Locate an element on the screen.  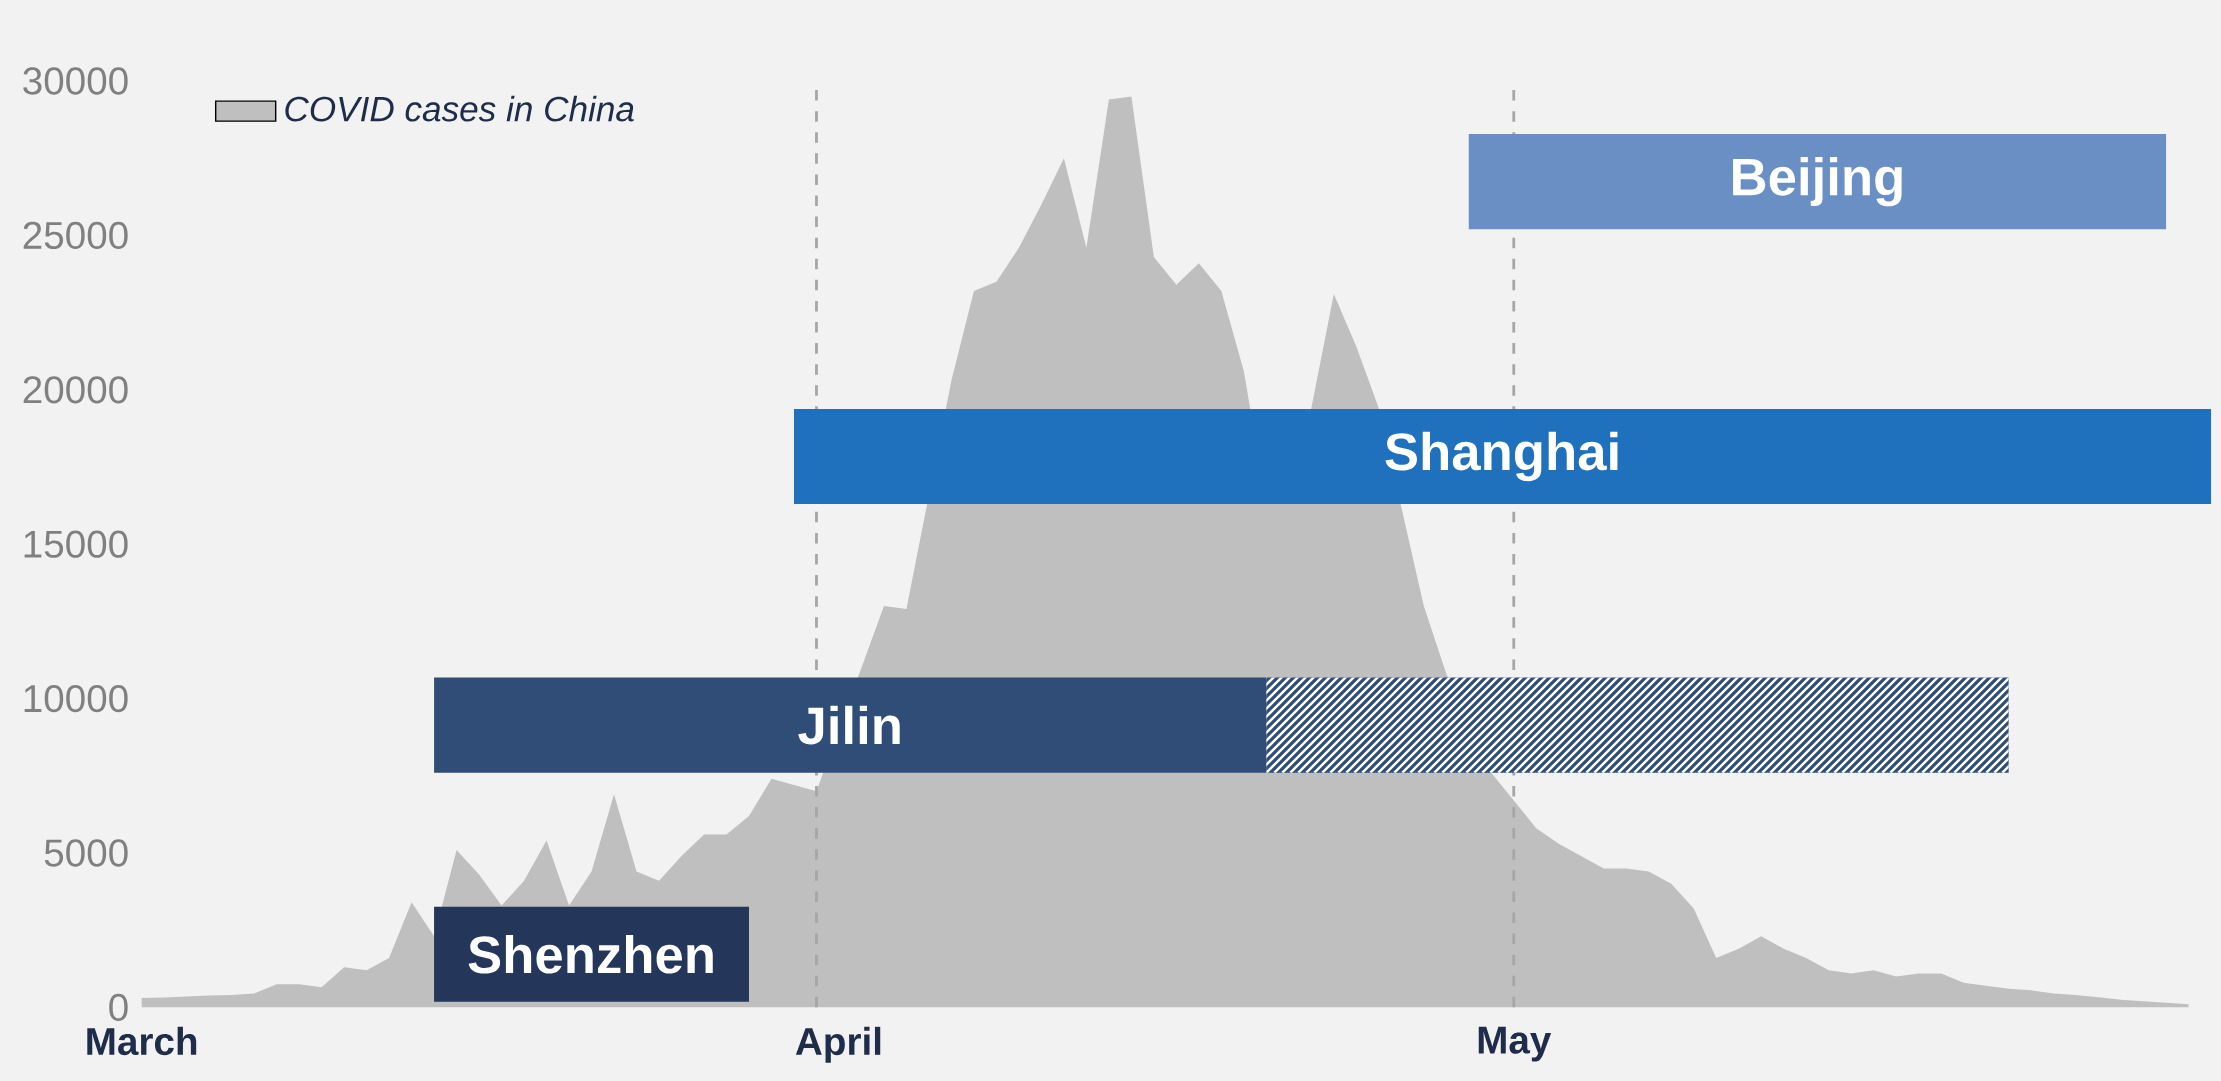
y-tick-label: 30000 is located at coordinates (75, 81).